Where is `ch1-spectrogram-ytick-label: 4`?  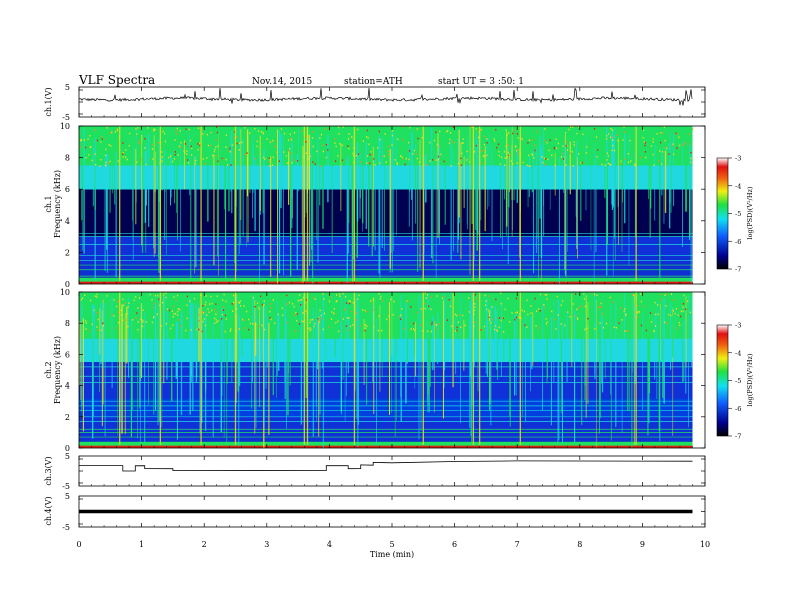 ch1-spectrogram-ytick-label: 4 is located at coordinates (67, 221).